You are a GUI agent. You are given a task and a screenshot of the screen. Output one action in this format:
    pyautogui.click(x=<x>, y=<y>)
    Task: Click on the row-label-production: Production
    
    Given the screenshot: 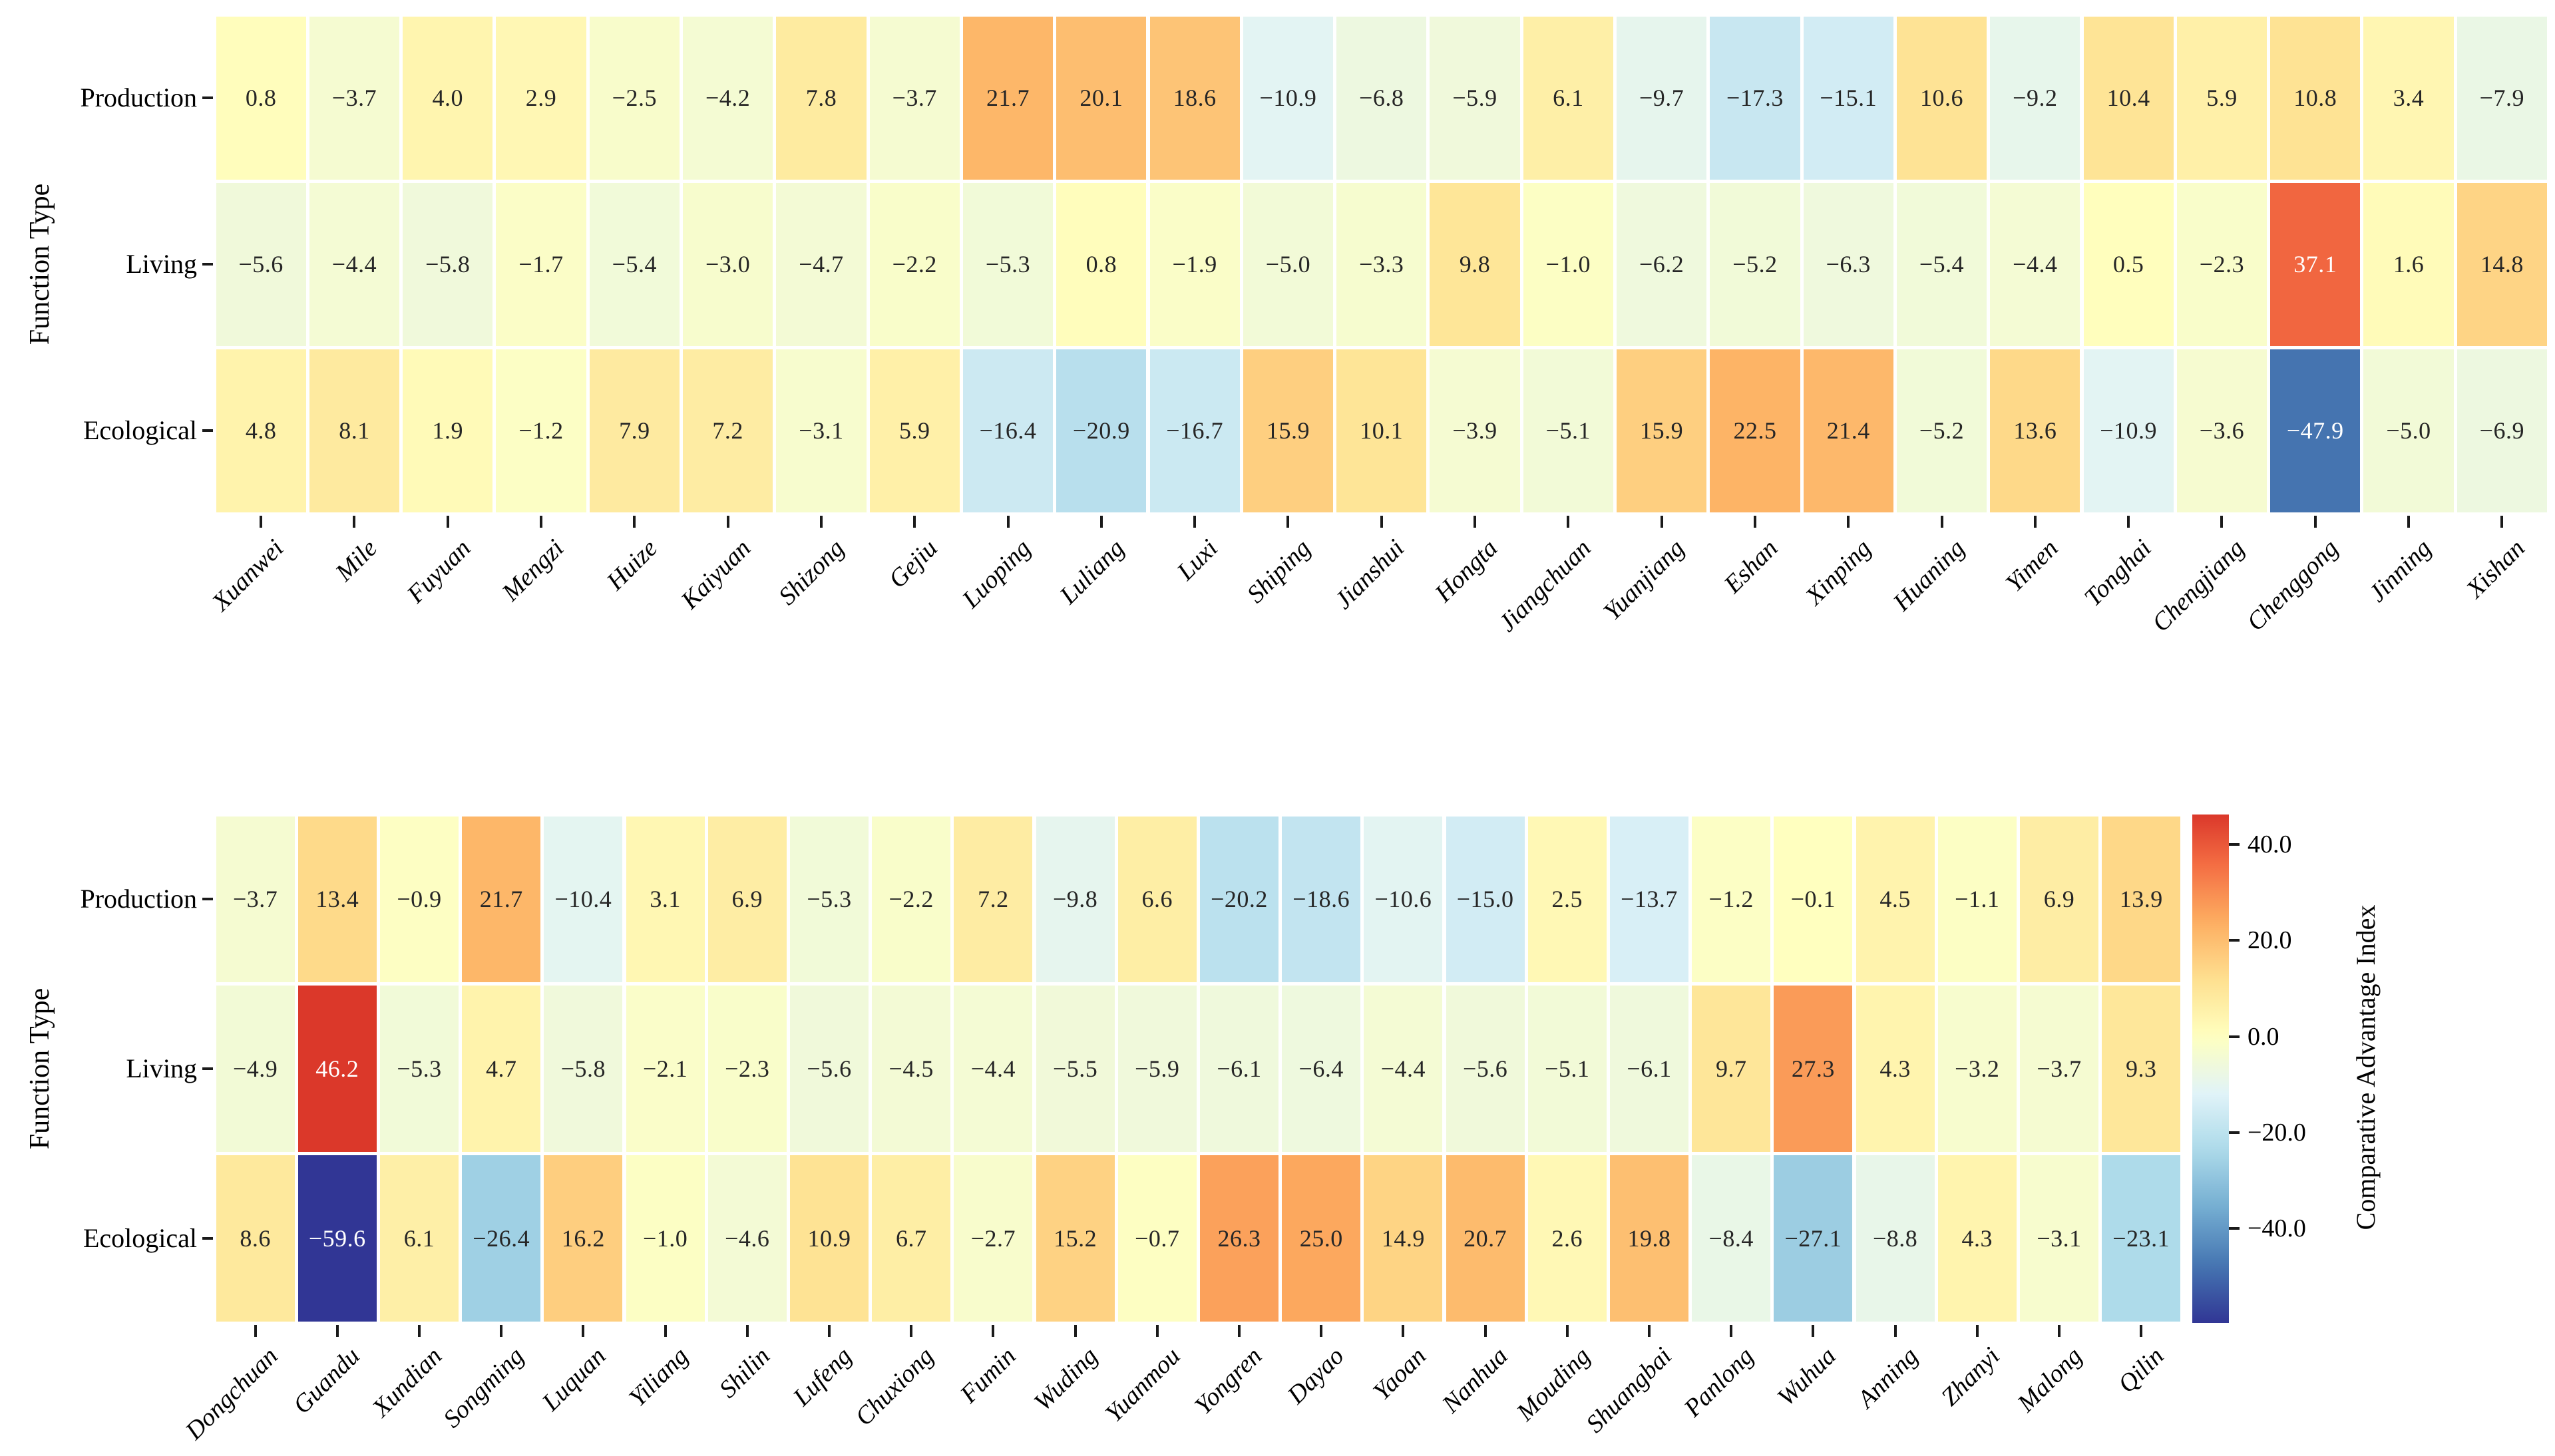 What is the action you would take?
    pyautogui.click(x=138, y=899)
    